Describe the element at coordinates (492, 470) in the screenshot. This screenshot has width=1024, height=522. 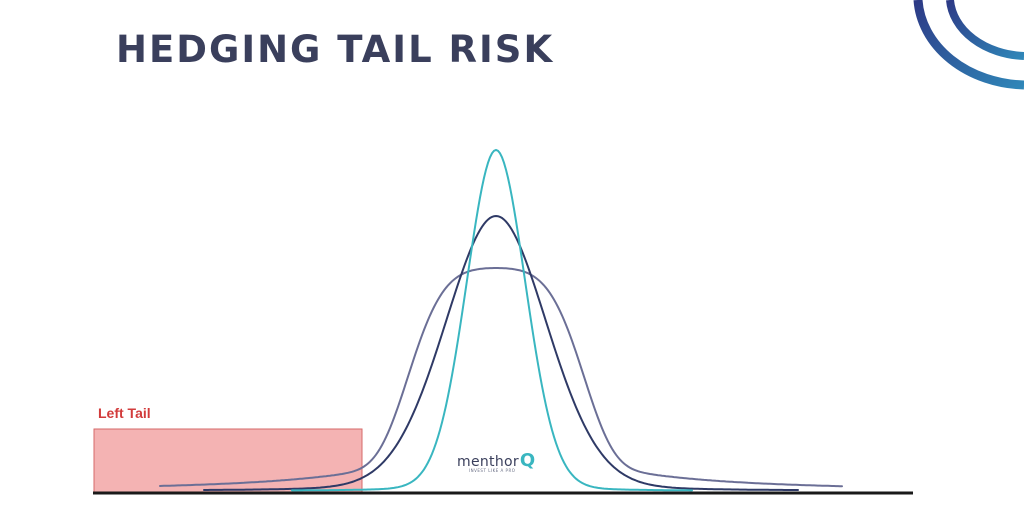
I see `logo-tagline: INVEST LIKE A PRO` at that location.